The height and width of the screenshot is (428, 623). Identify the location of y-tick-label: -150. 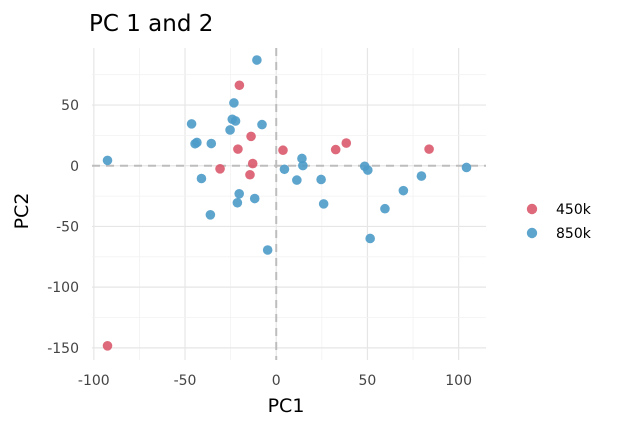
(63, 349).